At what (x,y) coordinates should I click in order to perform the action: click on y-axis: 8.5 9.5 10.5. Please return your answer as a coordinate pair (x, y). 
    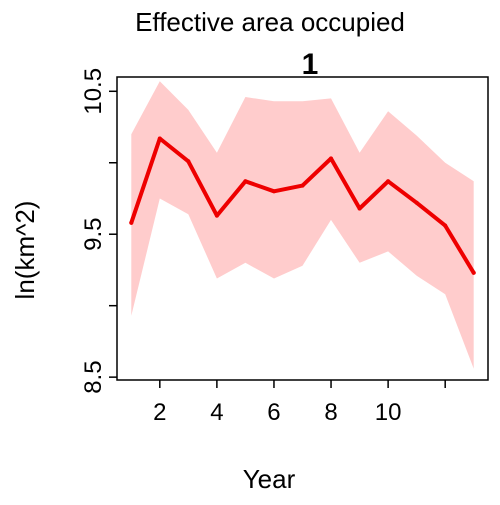
    Looking at the image, I should click on (98, 231).